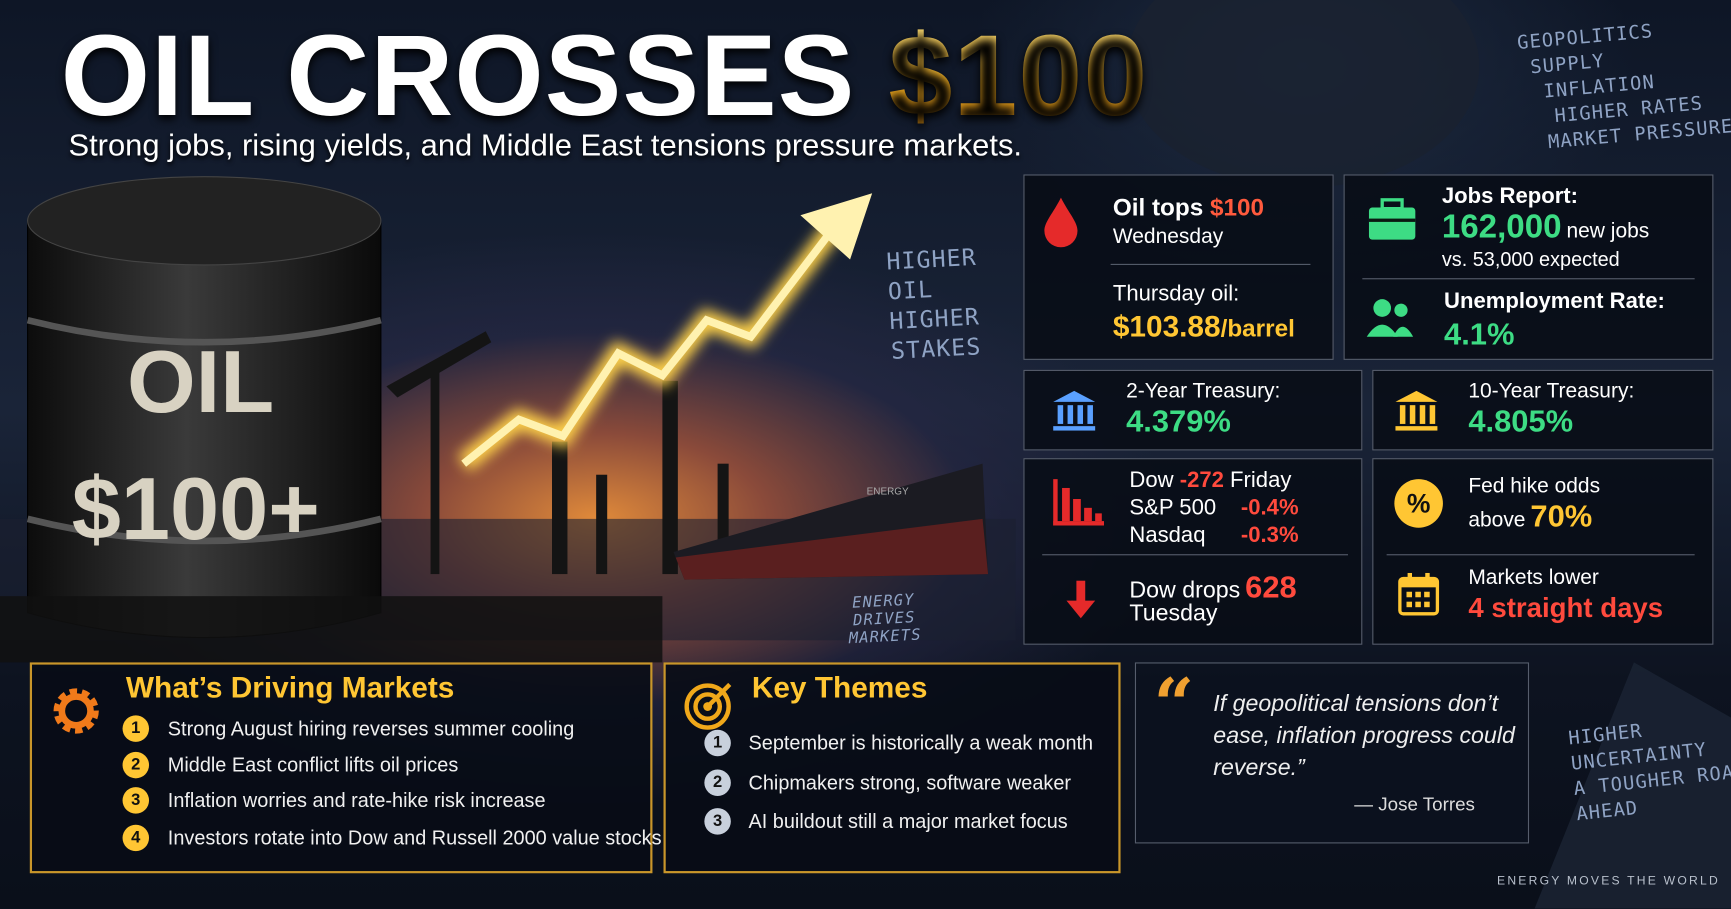 This screenshot has width=1731, height=909. I want to click on footer: ENERGY MOVES THE WORLD, so click(1608, 881).